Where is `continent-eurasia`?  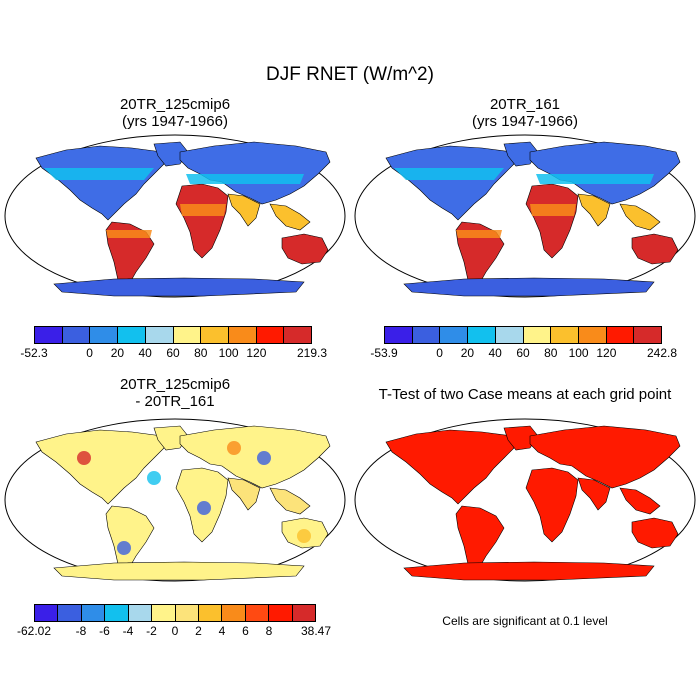 continent-eurasia is located at coordinates (605, 457).